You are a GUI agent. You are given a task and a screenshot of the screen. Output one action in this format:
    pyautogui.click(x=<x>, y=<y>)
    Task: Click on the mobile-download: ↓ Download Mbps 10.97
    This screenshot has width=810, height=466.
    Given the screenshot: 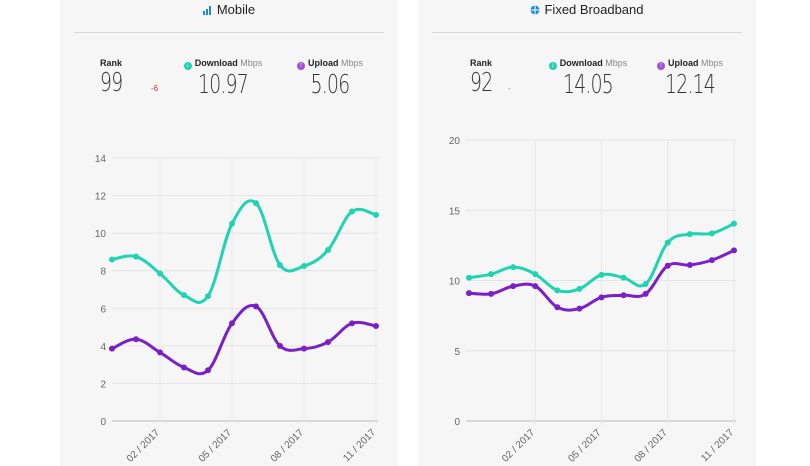 What is the action you would take?
    pyautogui.click(x=223, y=79)
    